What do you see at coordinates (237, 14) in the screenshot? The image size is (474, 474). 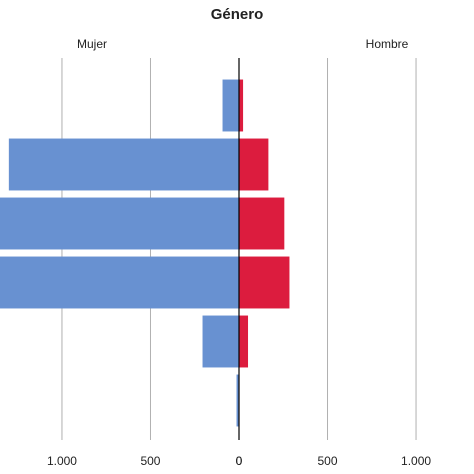 I see `chart-title: Género` at bounding box center [237, 14].